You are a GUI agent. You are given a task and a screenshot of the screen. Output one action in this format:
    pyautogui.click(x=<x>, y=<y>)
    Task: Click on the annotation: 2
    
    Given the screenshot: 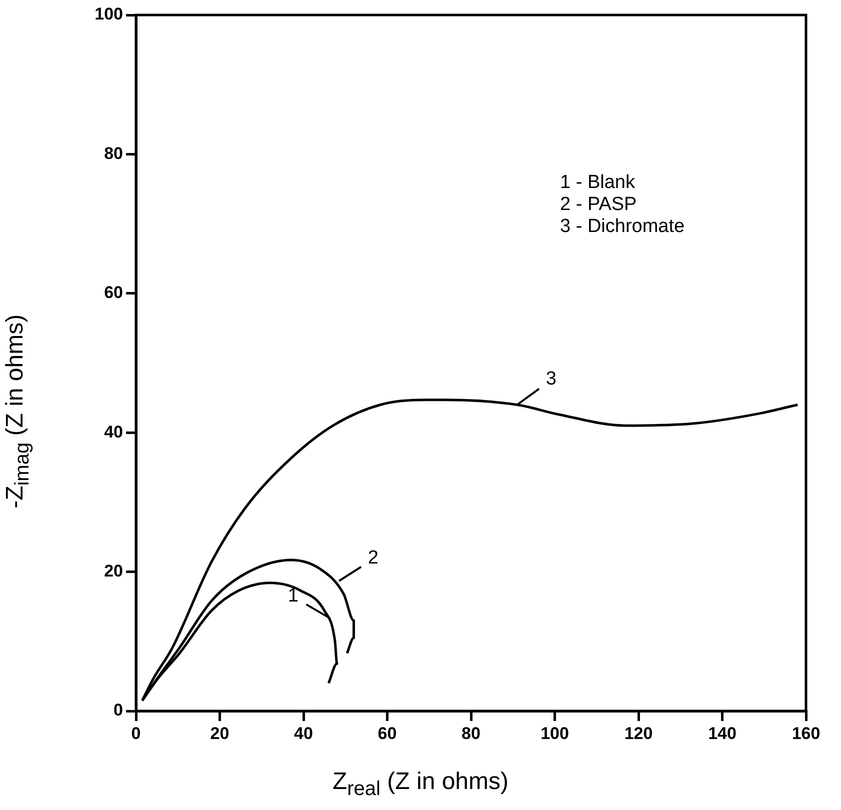 What is the action you would take?
    pyautogui.click(x=373, y=558)
    